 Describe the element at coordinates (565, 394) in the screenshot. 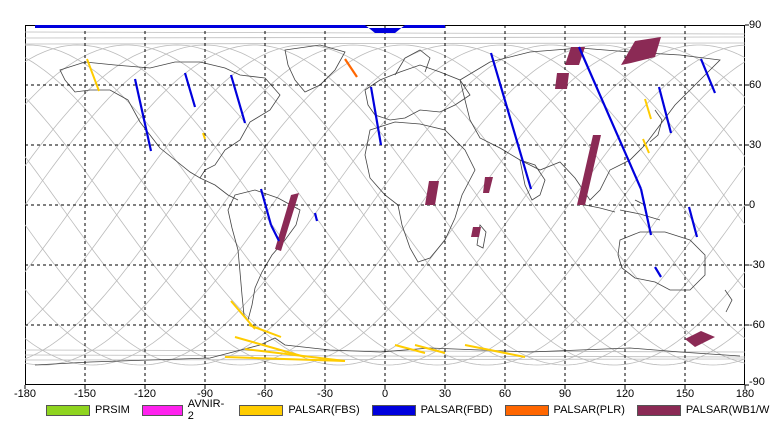

I see `x-tick-label: 90` at that location.